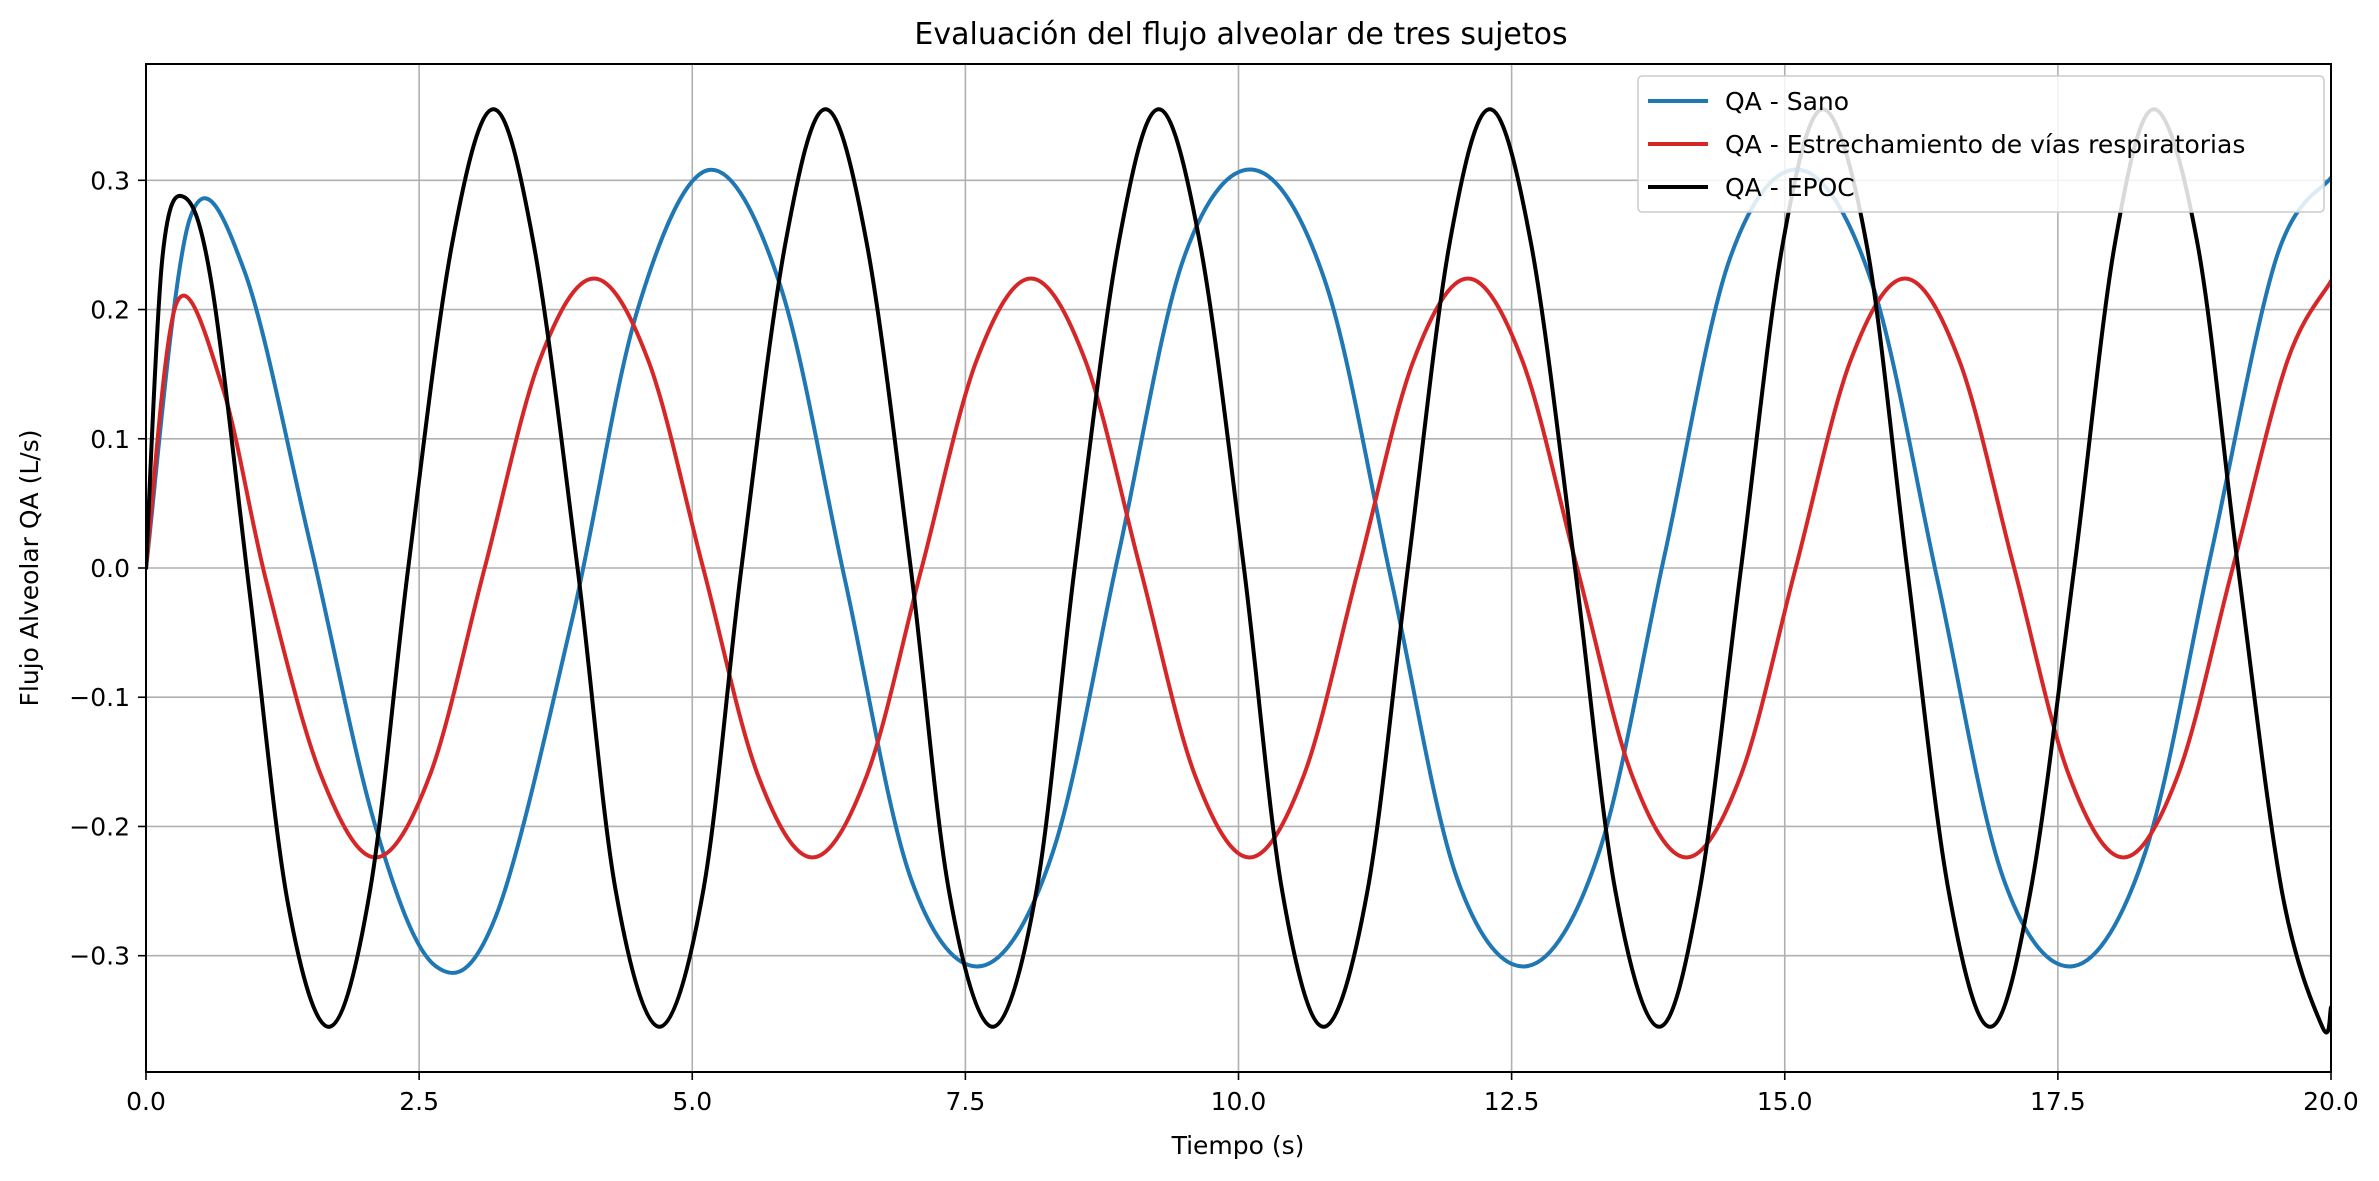 Image resolution: width=2379 pixels, height=1181 pixels. Describe the element at coordinates (146, 1101) in the screenshot. I see `x-tick-label: 0.0` at that location.